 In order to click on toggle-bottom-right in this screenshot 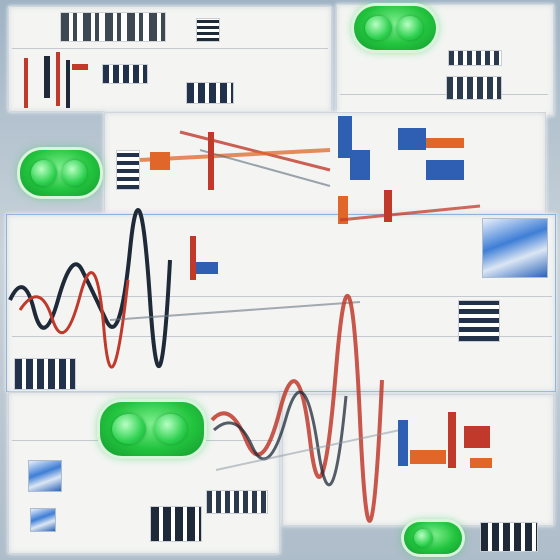, I will do `click(433, 538)`.